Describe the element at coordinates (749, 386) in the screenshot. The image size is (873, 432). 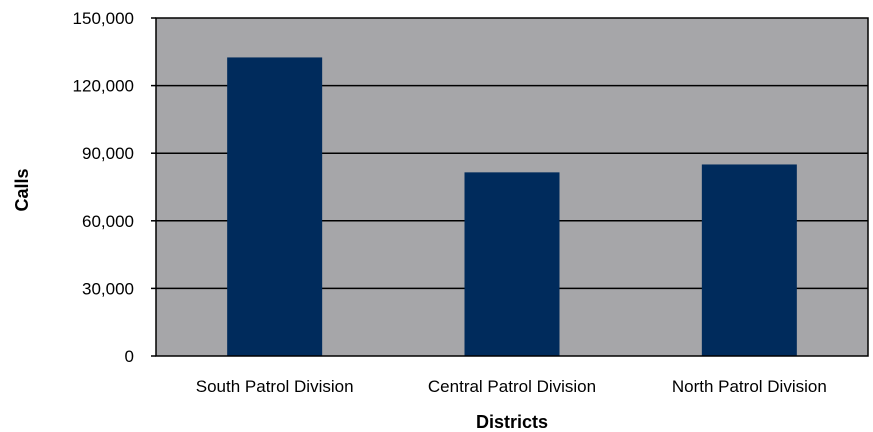
I see `x-tick-label: North Patrol Division` at that location.